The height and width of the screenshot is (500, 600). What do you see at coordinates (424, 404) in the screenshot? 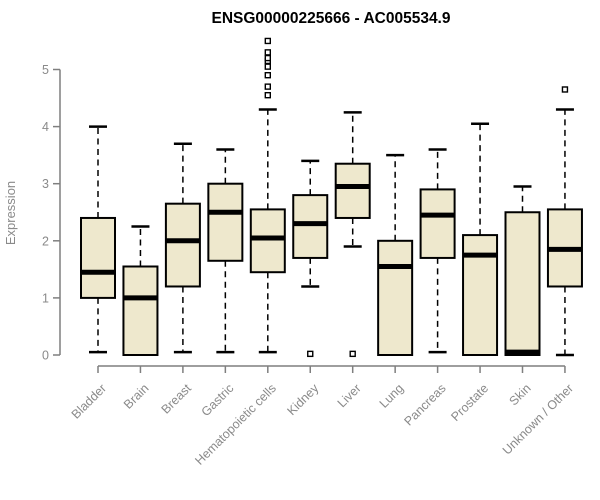
I see `x-tick-label-pancreas: Pancreas` at bounding box center [424, 404].